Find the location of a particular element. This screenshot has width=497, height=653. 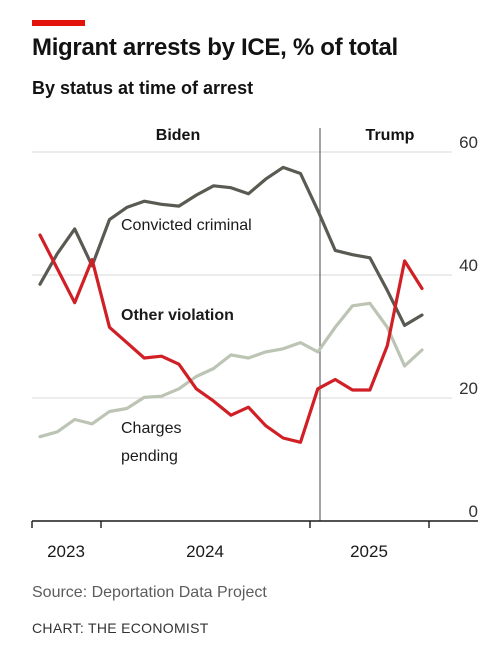

chart-credit: CHART: THE ECONOMIST is located at coordinates (120, 628).